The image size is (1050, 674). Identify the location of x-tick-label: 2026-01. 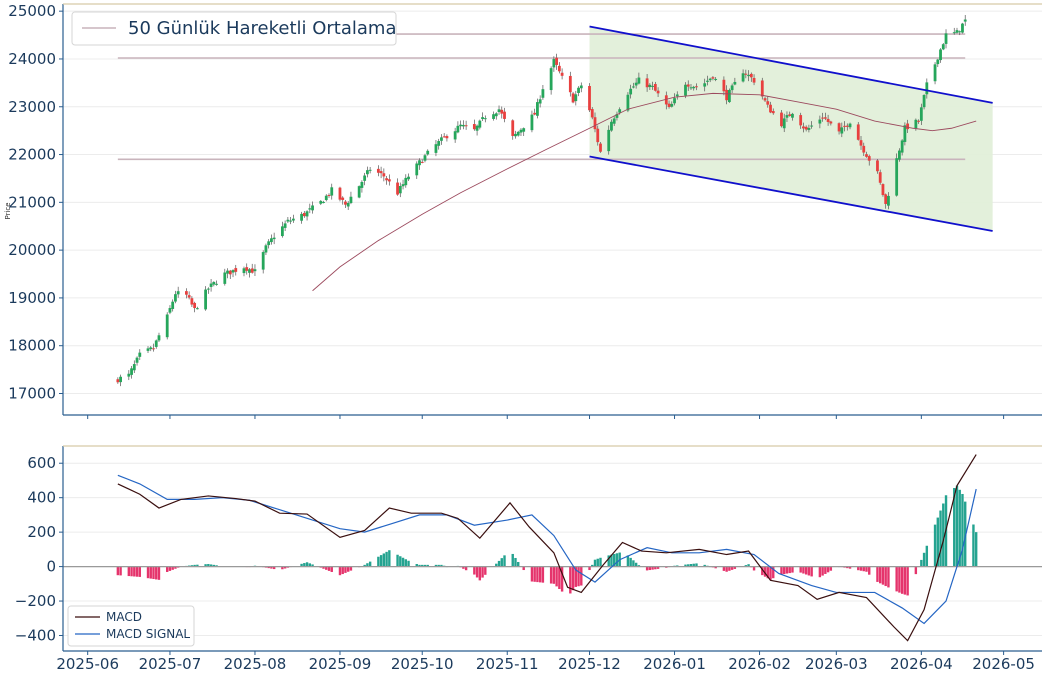
(674, 664).